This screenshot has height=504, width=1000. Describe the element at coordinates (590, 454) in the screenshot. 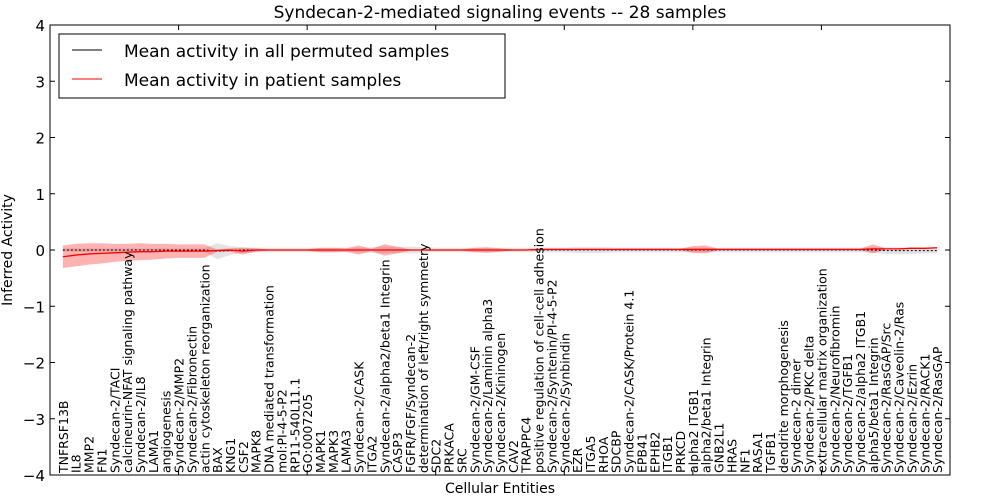

I see `x-tick-label: ITGA5` at that location.